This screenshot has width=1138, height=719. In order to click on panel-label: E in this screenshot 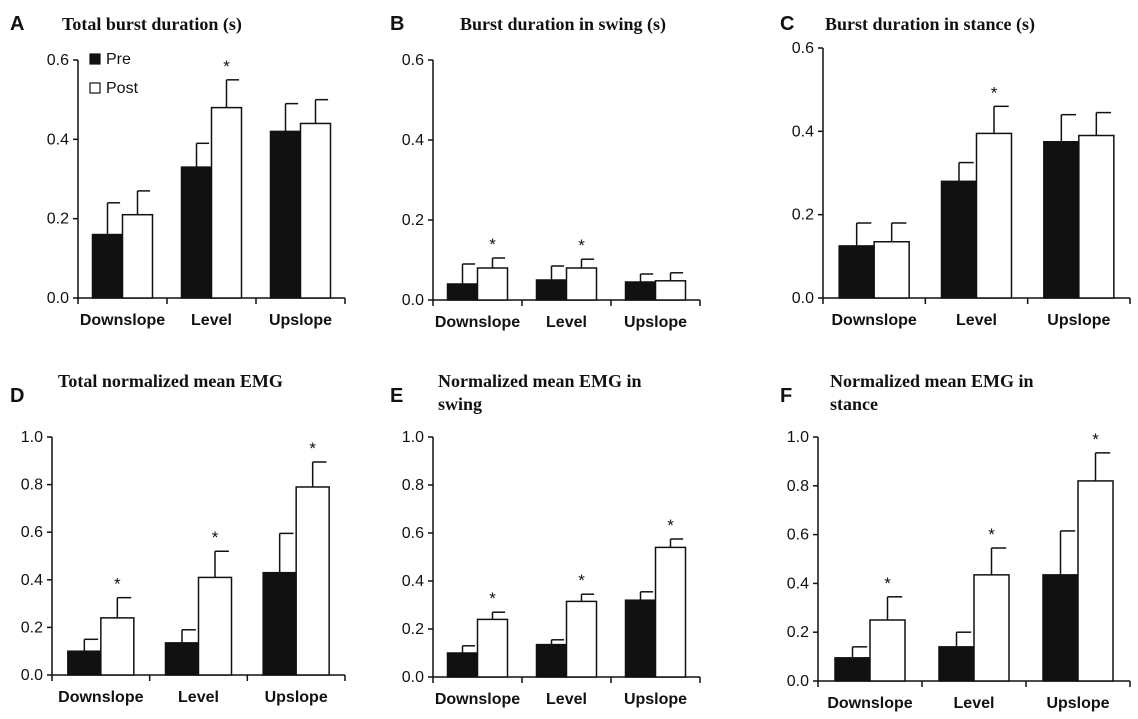, I will do `click(396, 396)`.